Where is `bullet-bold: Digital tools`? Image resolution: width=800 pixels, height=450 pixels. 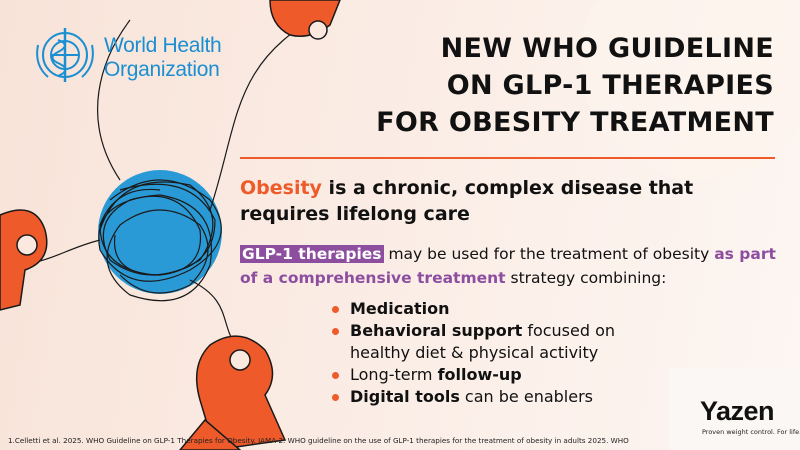 bullet-bold: Digital tools is located at coordinates (405, 396).